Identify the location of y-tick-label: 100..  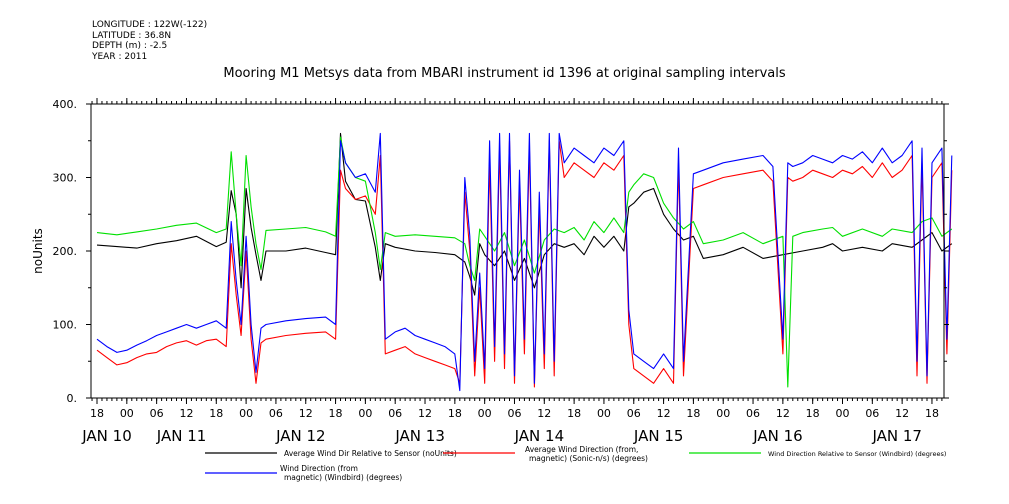
(65, 325).